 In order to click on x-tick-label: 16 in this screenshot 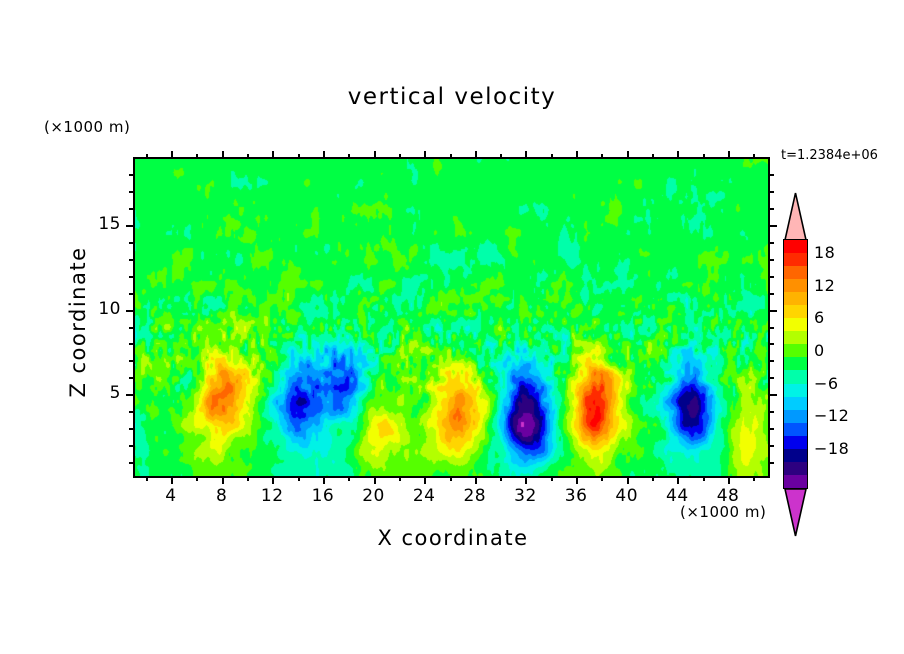, I will do `click(323, 496)`.